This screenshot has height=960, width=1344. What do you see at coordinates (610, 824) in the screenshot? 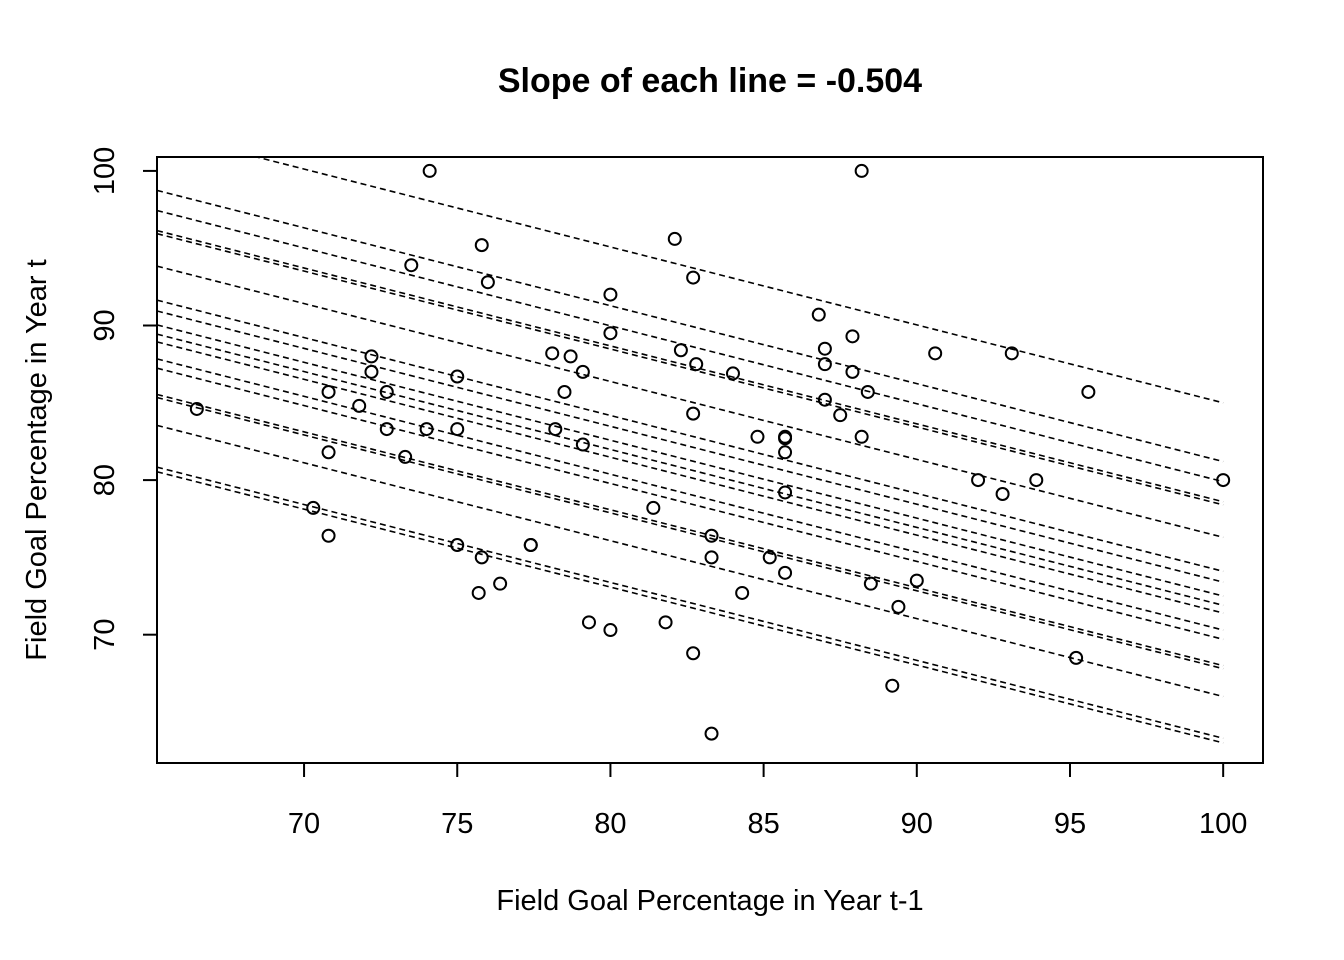
I see `x-tick-label-80: 80` at bounding box center [610, 824].